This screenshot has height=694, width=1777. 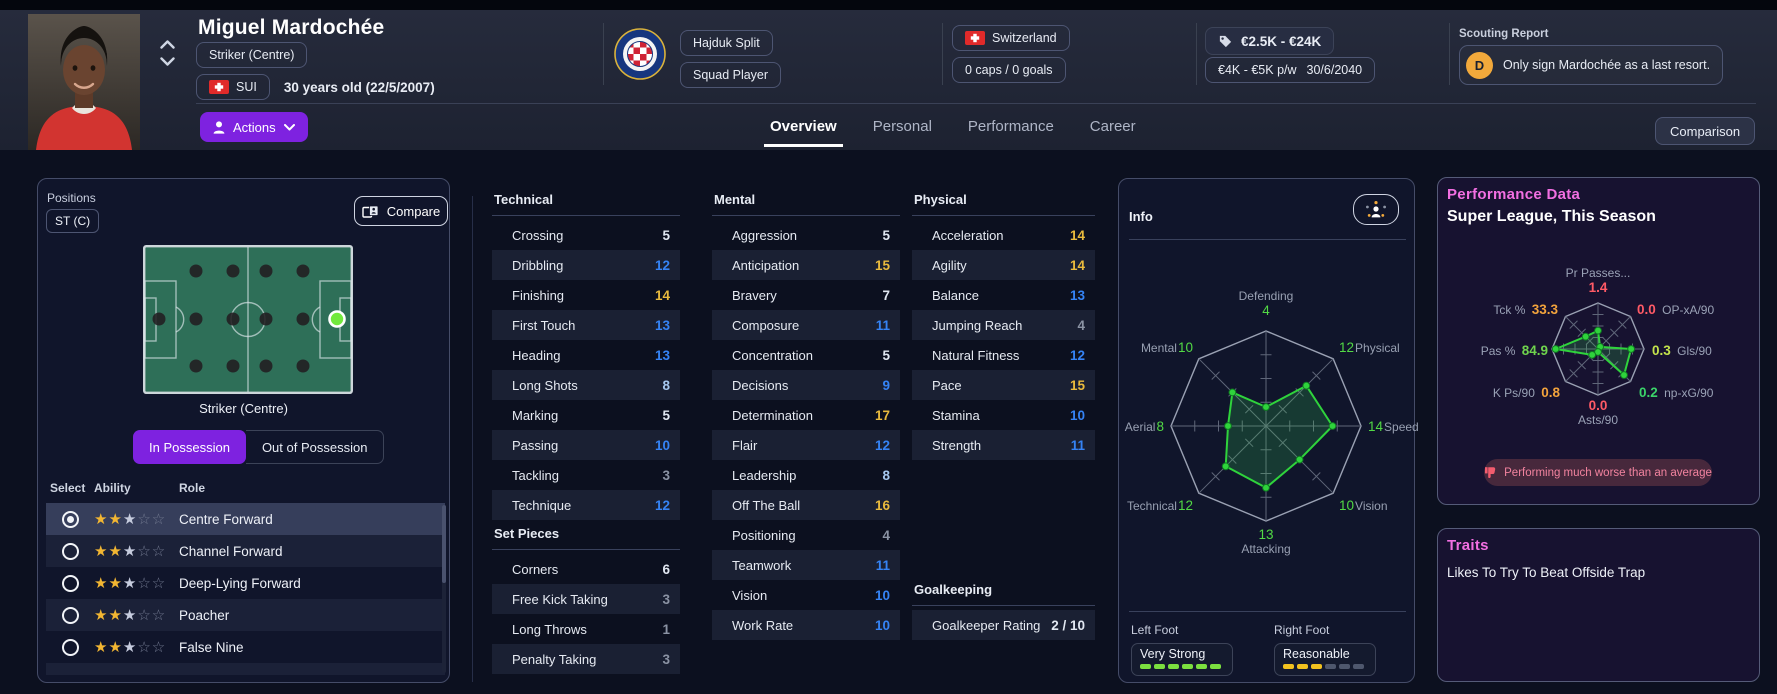 I want to click on roles-scrollbar, so click(x=444, y=589).